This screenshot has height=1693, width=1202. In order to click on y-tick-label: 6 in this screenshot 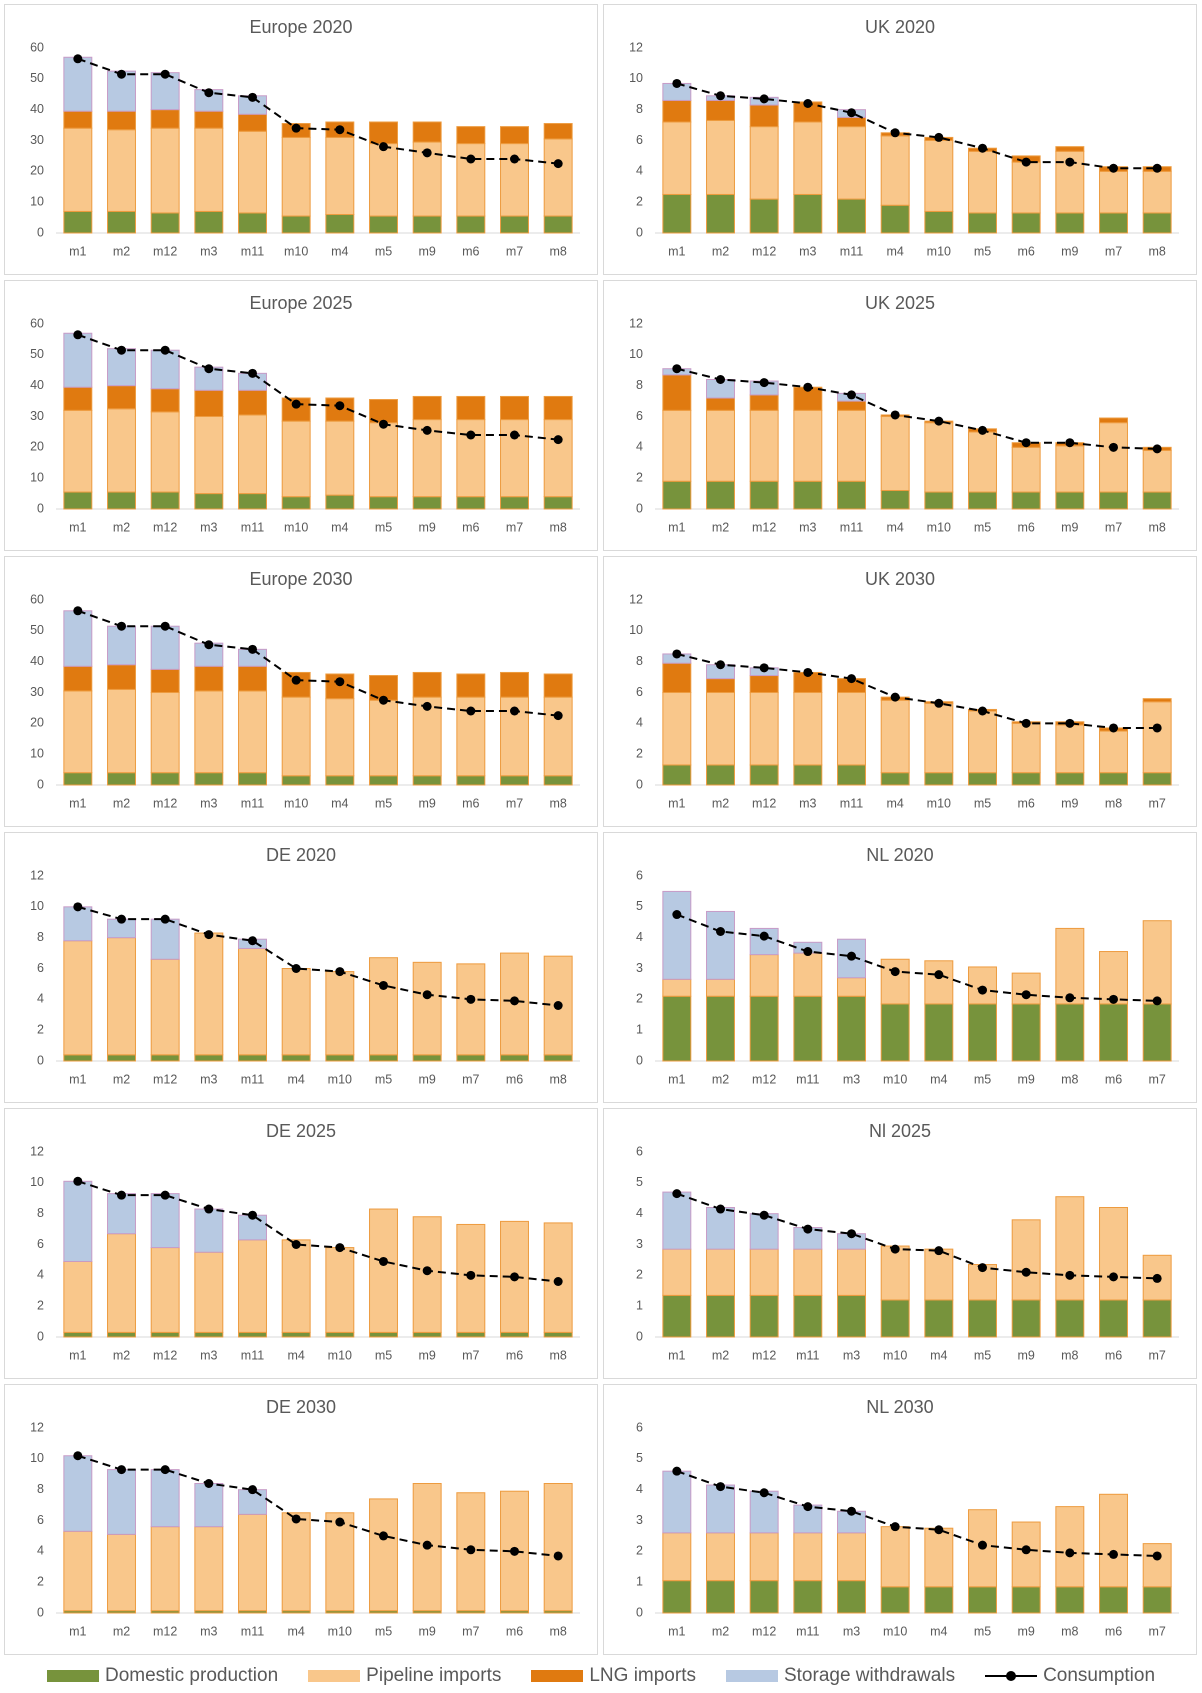, I will do `click(639, 140)`.